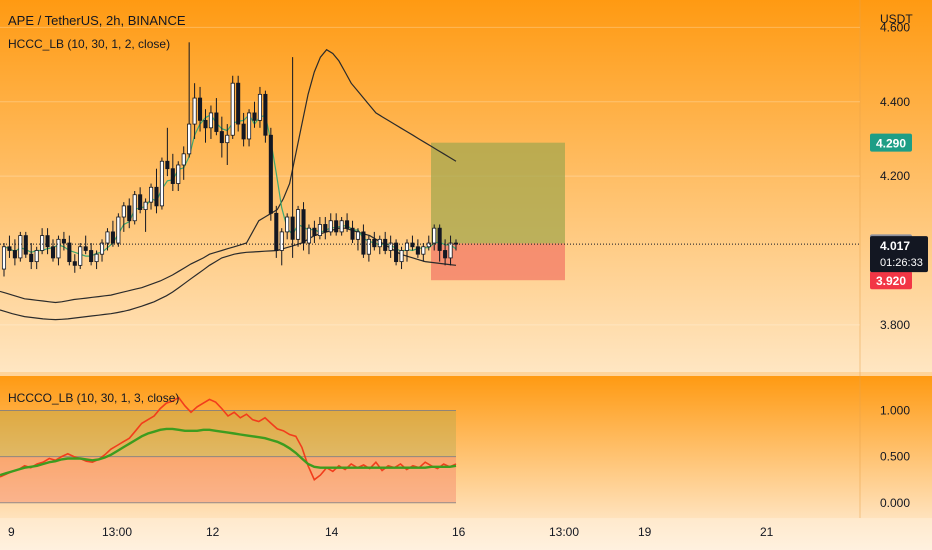 This screenshot has width=932, height=550. I want to click on price-tick-label: 4.200, so click(895, 176).